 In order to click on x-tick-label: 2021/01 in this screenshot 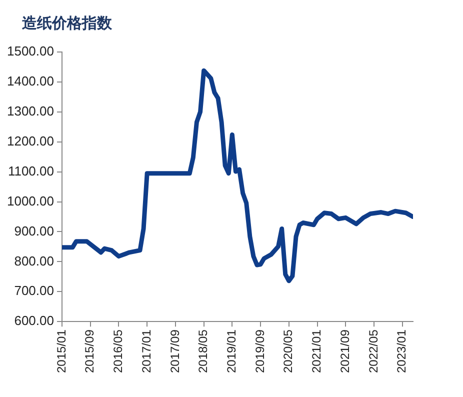, I will do `click(317, 351)`.